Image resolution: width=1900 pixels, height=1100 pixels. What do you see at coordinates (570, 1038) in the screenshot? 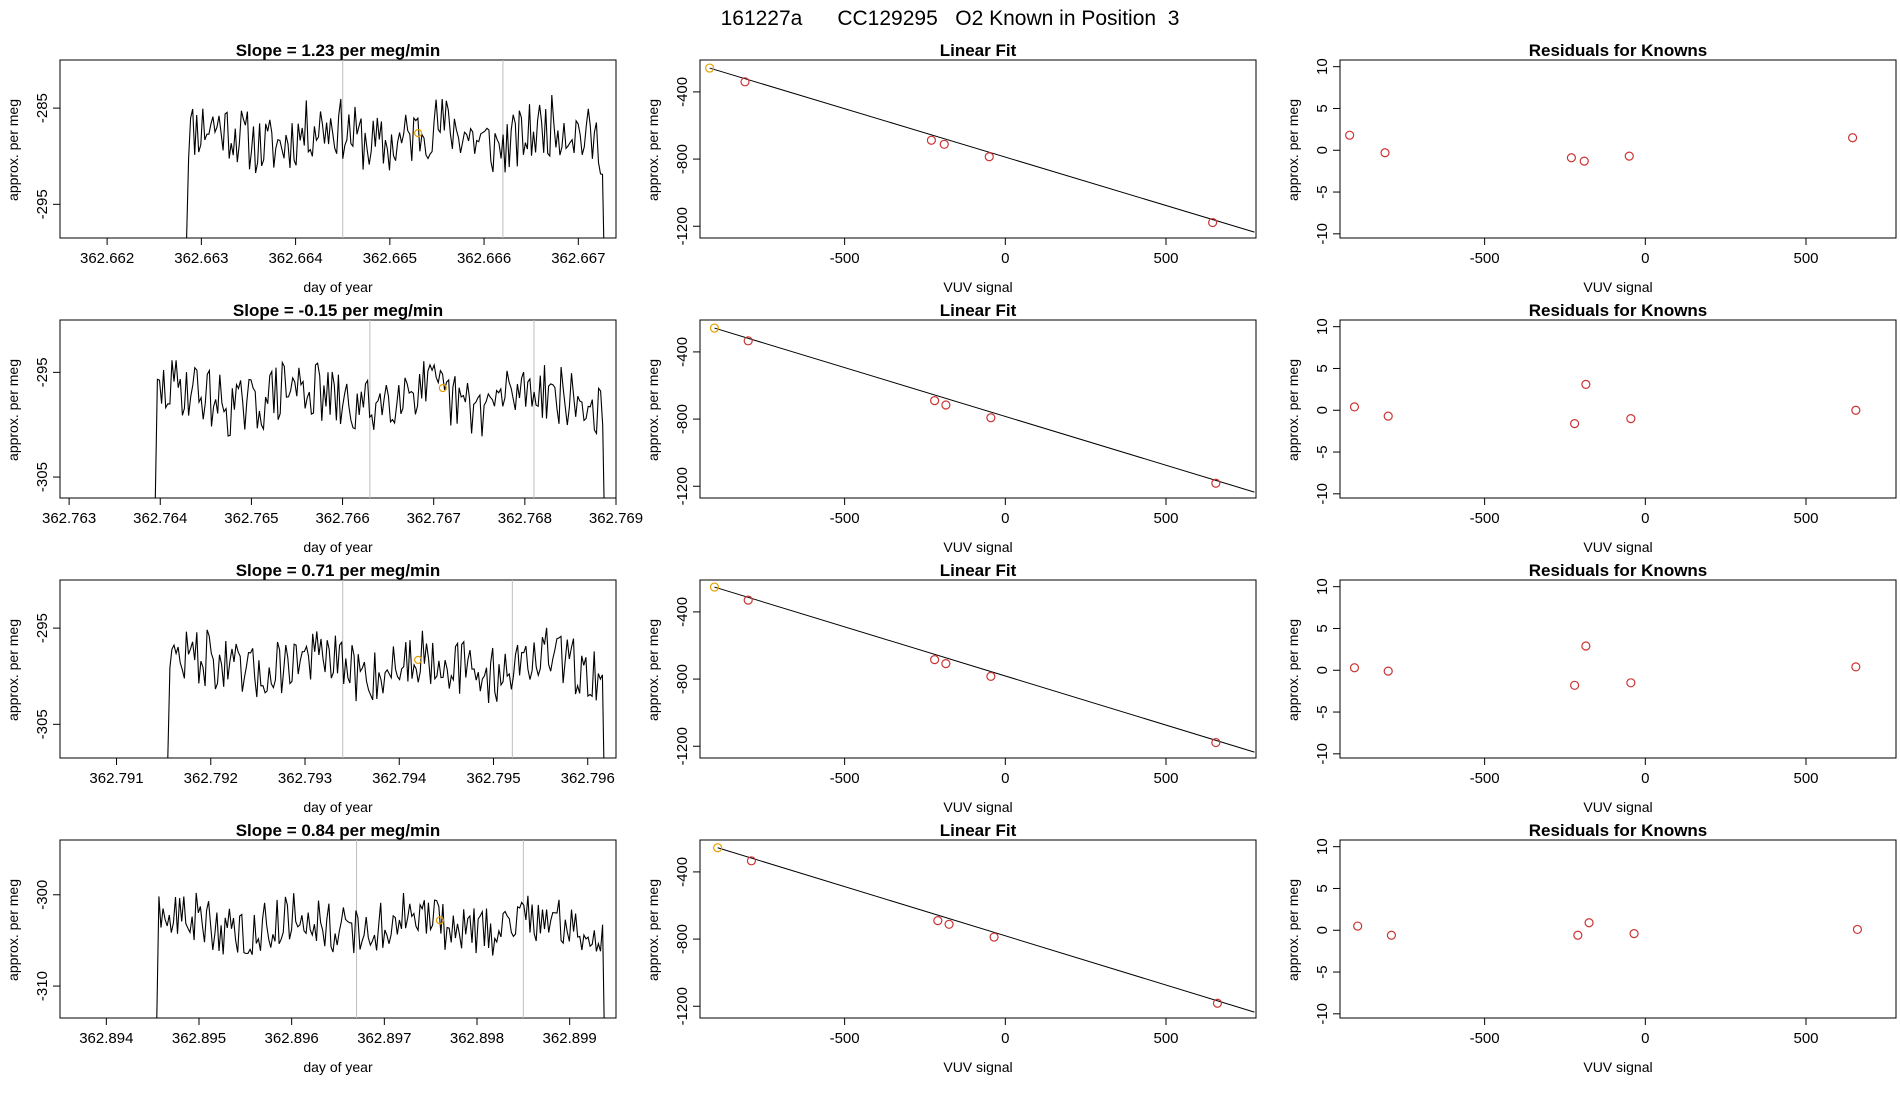
I see `x-tick-label: 362.899` at bounding box center [570, 1038].